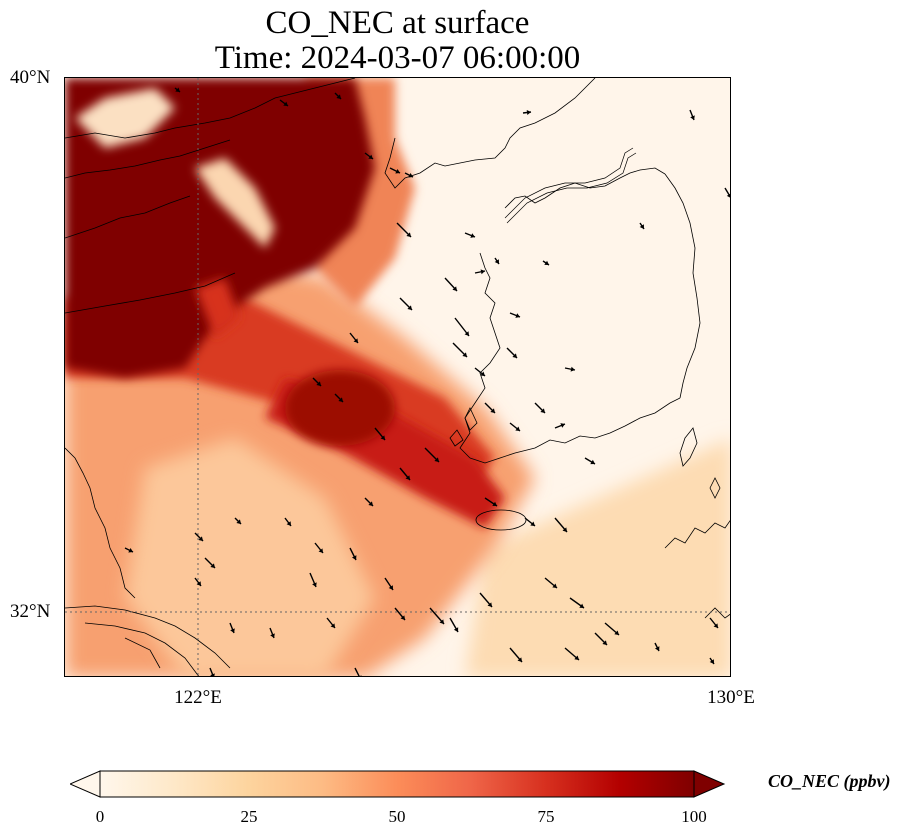 This screenshot has width=920, height=836. What do you see at coordinates (731, 697) in the screenshot?
I see `lon-label-right: 130°E` at bounding box center [731, 697].